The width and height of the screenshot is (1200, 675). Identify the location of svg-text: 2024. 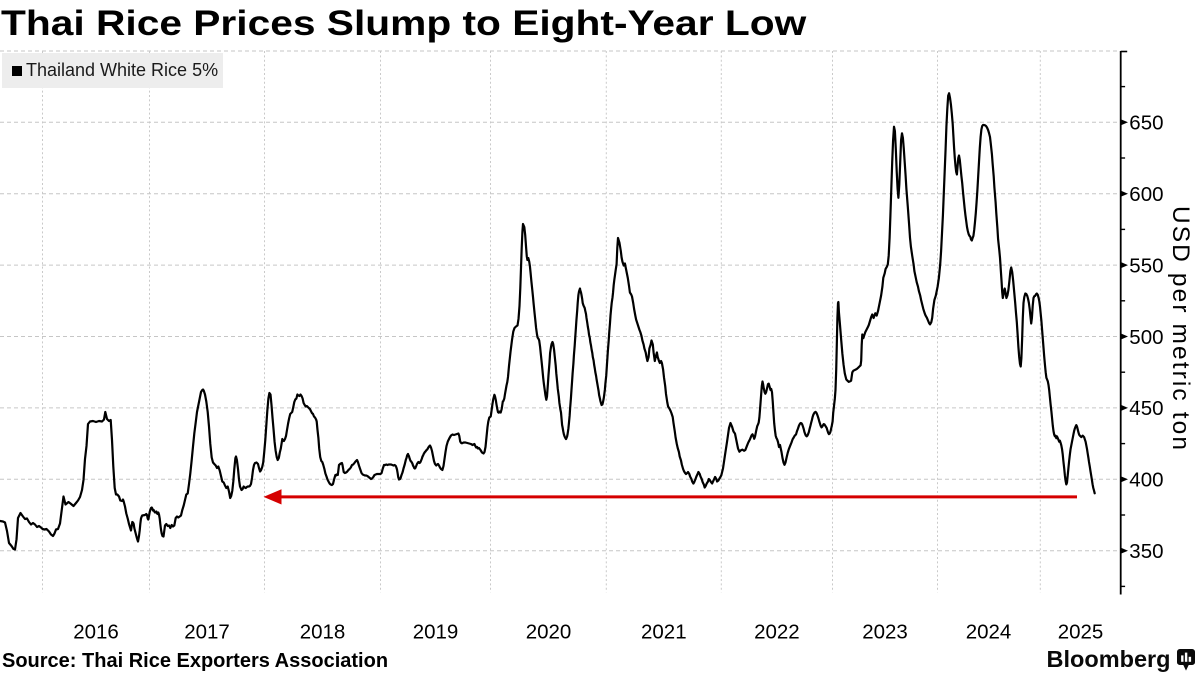
(989, 632).